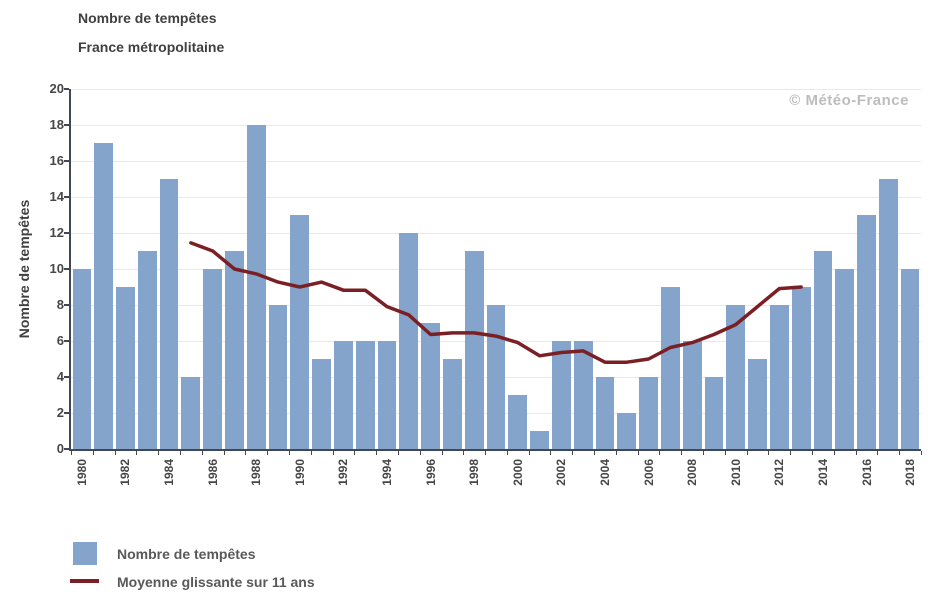 This screenshot has width=935, height=614. What do you see at coordinates (169, 472) in the screenshot?
I see `x-tick-label-1984: 1984` at bounding box center [169, 472].